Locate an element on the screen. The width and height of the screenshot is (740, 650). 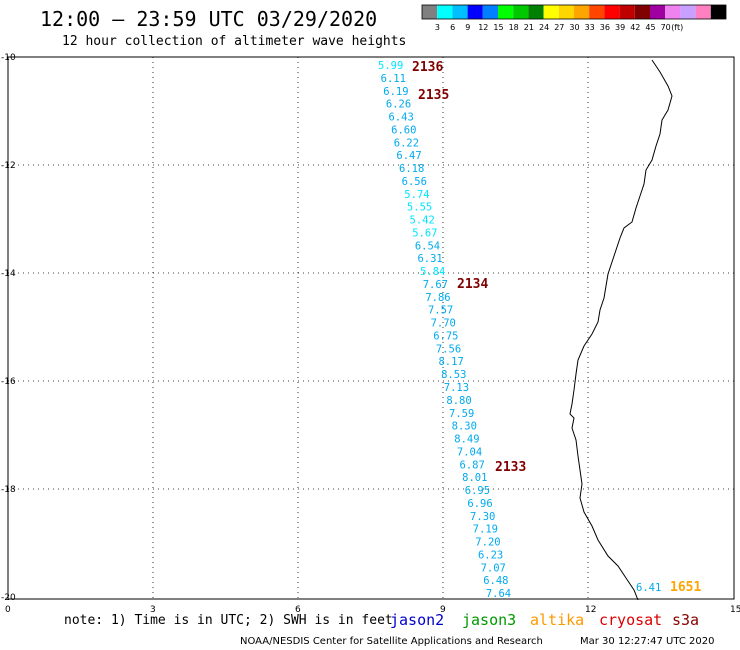
credit-timestamp: Mar 30 12:27:47 UTC 2020 is located at coordinates (647, 641).